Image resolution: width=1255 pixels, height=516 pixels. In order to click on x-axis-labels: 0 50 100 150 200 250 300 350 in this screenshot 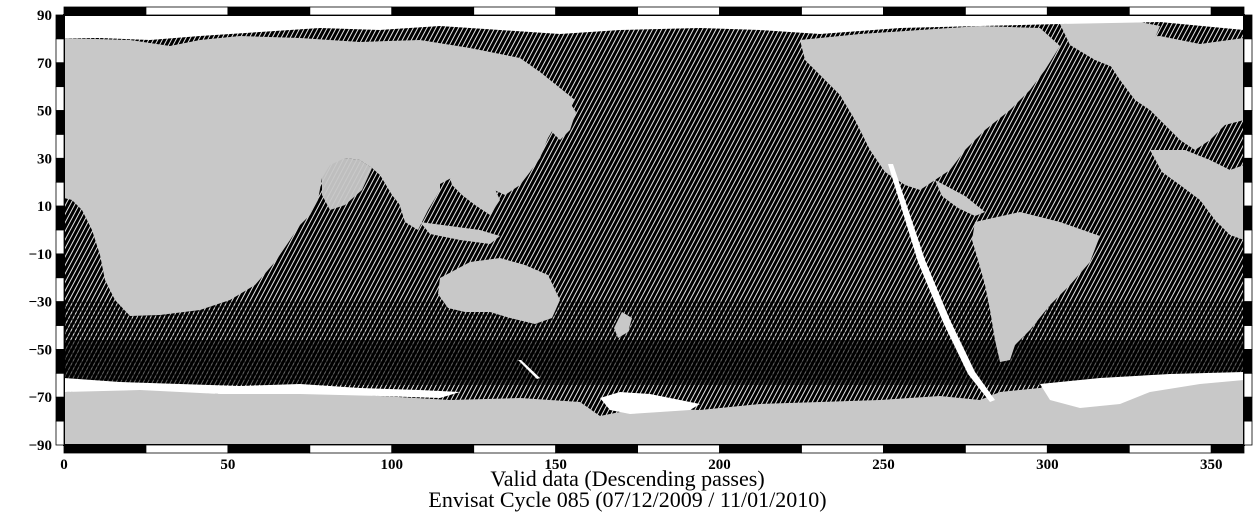, I will do `click(641, 465)`.